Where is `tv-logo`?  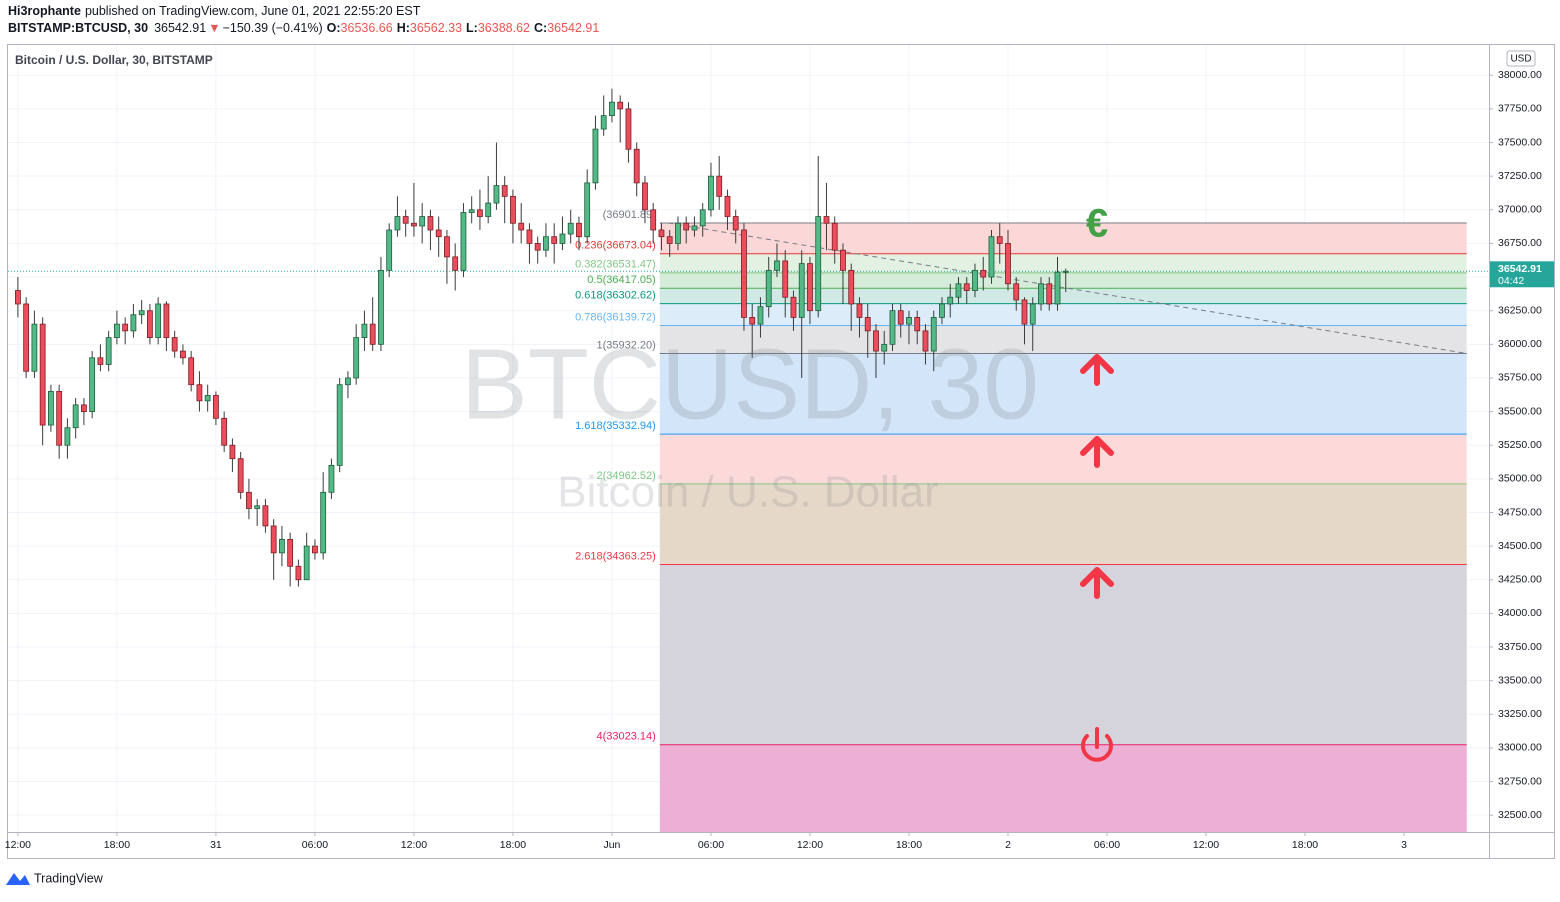 tv-logo is located at coordinates (18, 879).